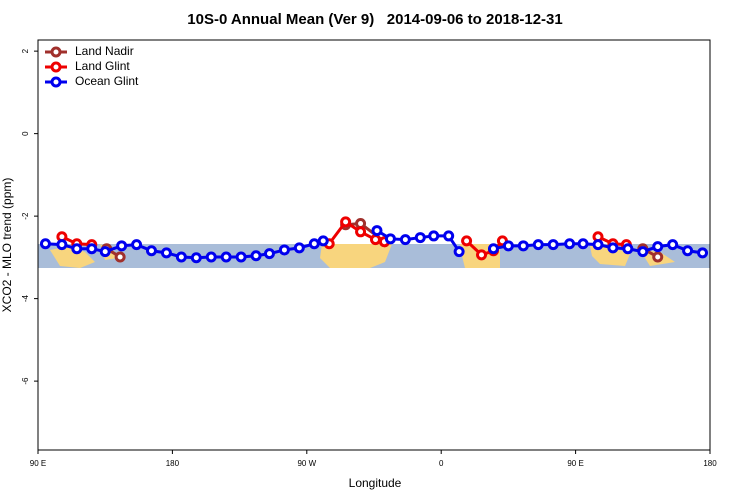  What do you see at coordinates (25, 299) in the screenshot?
I see `y-tick-label: -4` at bounding box center [25, 299].